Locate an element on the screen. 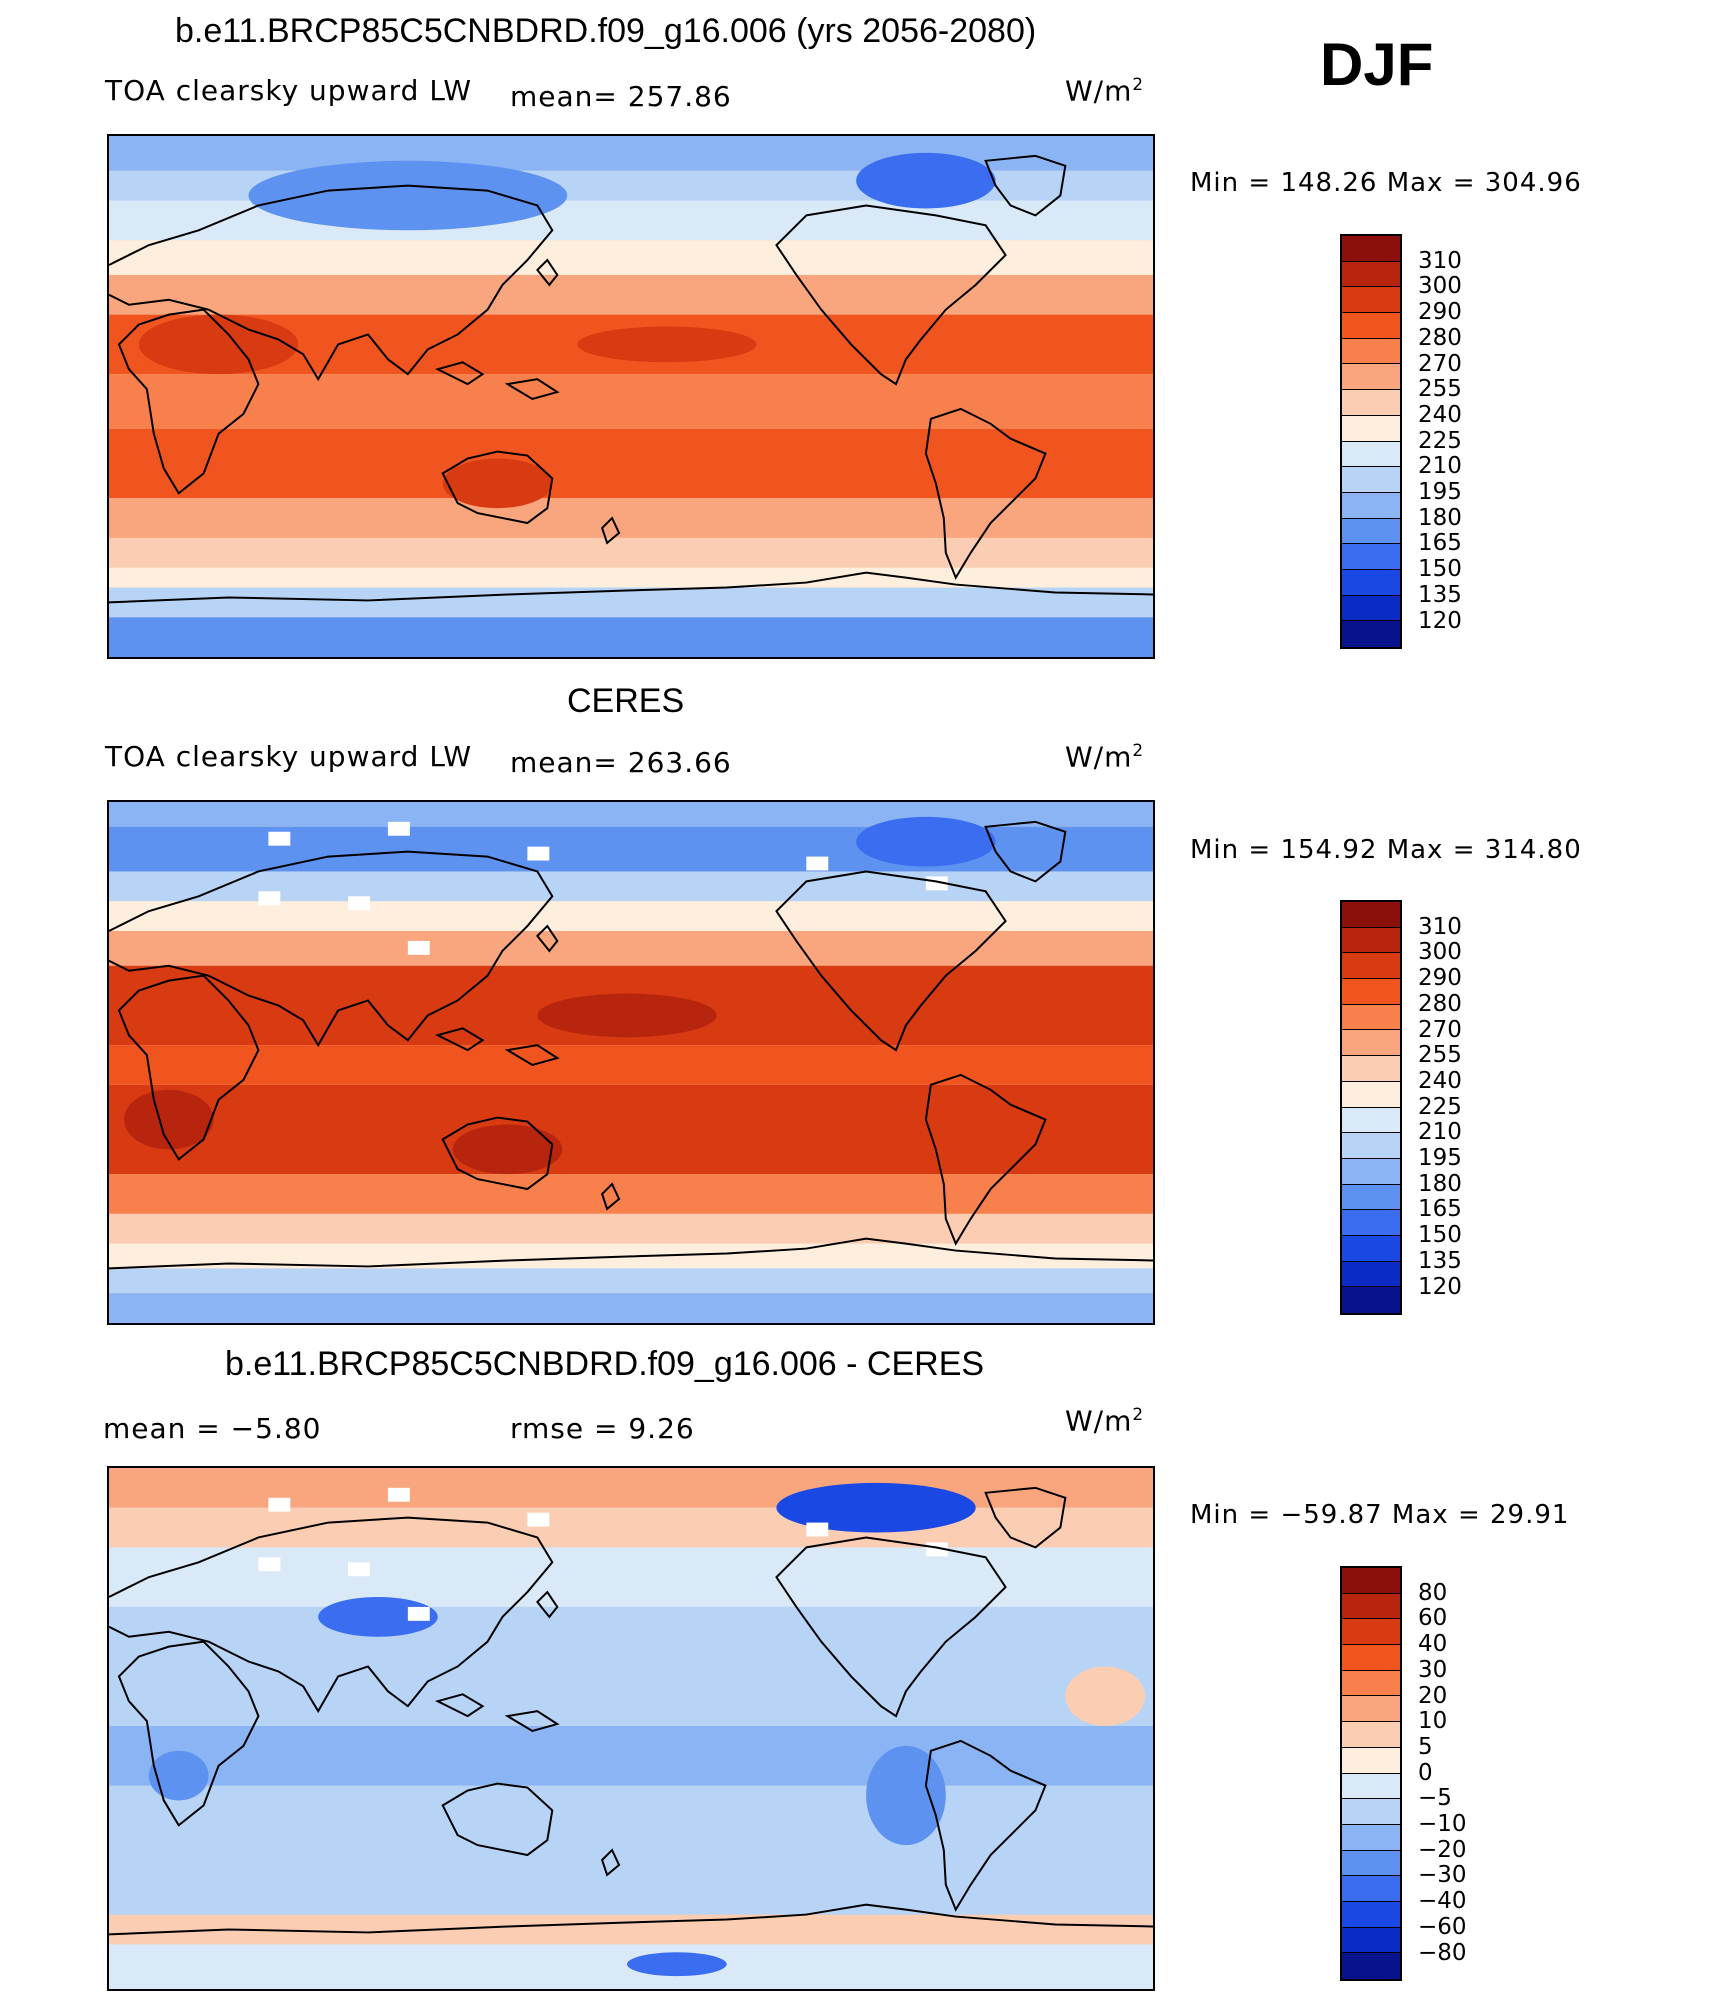  colorbar-tick-label: 30 is located at coordinates (1433, 1669).